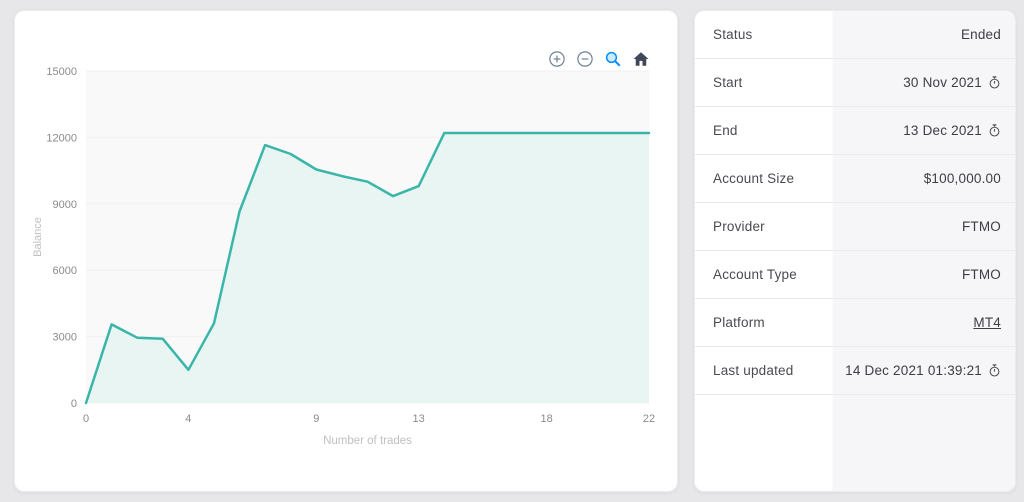 This screenshot has width=1024, height=502. I want to click on row-label: Account Size, so click(754, 178).